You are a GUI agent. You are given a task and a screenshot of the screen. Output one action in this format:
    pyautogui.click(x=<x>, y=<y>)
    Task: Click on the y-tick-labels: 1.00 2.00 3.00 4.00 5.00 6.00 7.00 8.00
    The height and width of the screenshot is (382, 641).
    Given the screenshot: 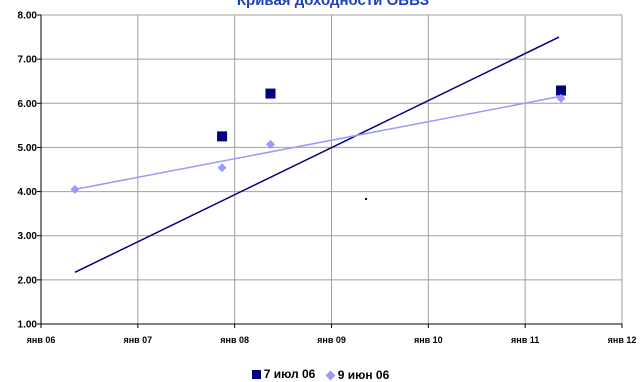 What is the action you would take?
    pyautogui.click(x=28, y=171)
    